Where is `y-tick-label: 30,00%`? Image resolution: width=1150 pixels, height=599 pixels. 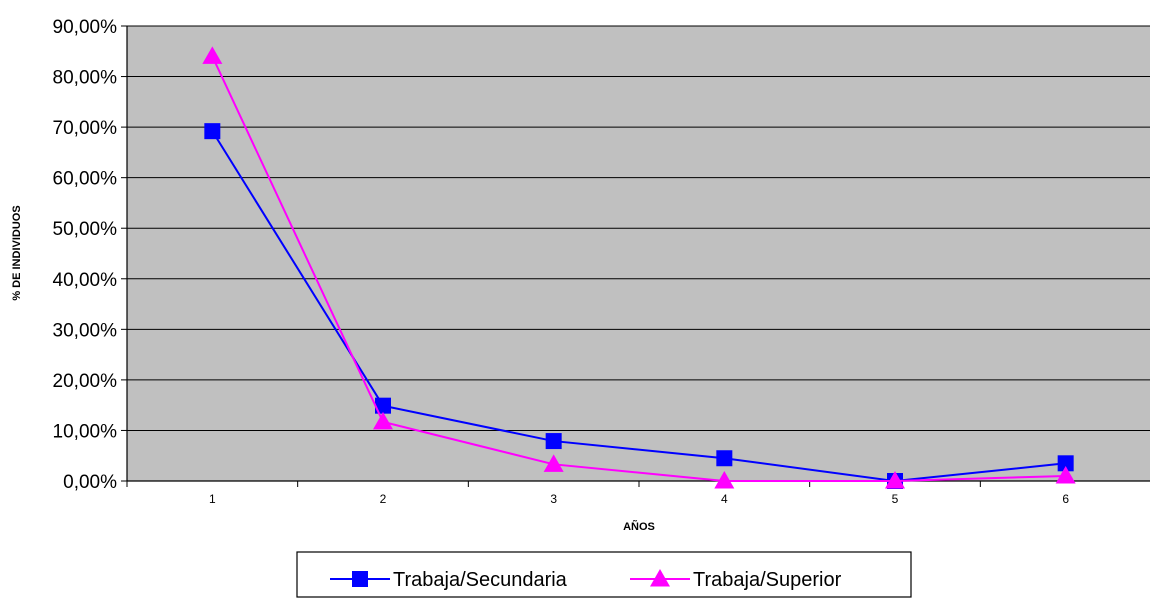
y-tick-label: 30,00% is located at coordinates (85, 330).